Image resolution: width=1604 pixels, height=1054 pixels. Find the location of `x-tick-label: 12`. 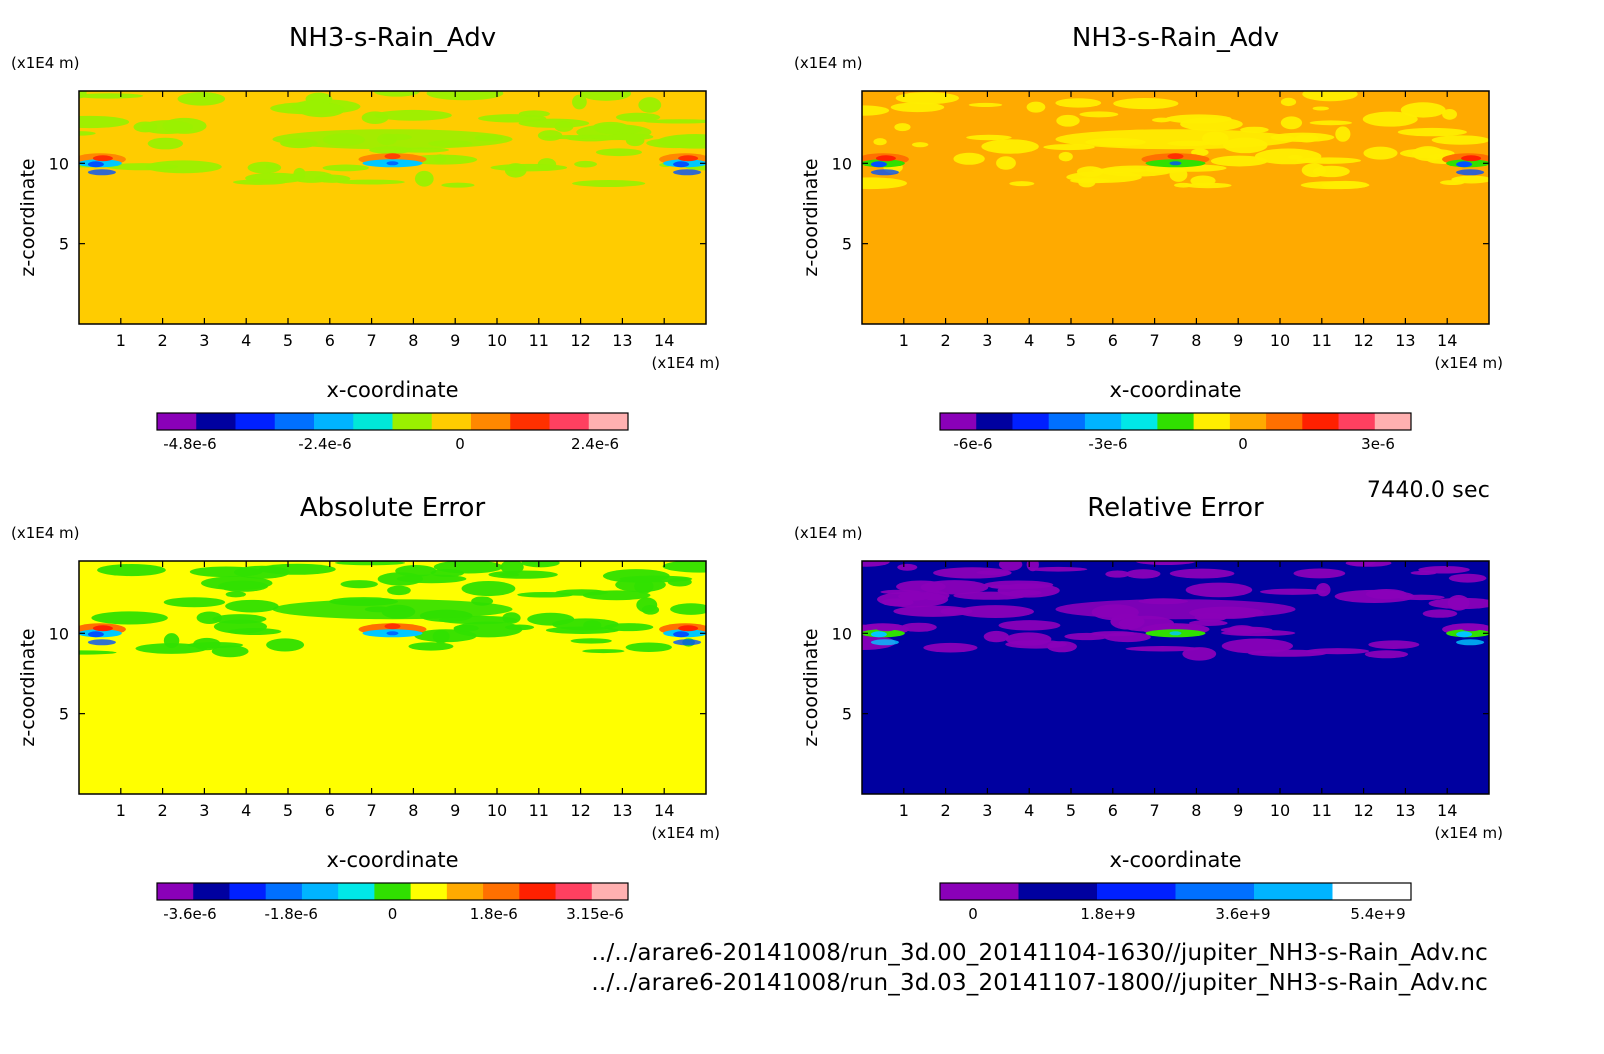

x-tick-label: 12 is located at coordinates (1363, 810).